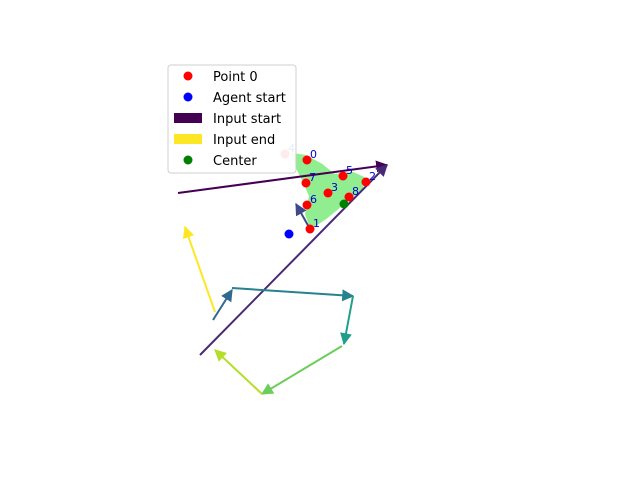 The height and width of the screenshot is (480, 640). What do you see at coordinates (188, 97) in the screenshot?
I see `legend-marker-agent-start` at bounding box center [188, 97].